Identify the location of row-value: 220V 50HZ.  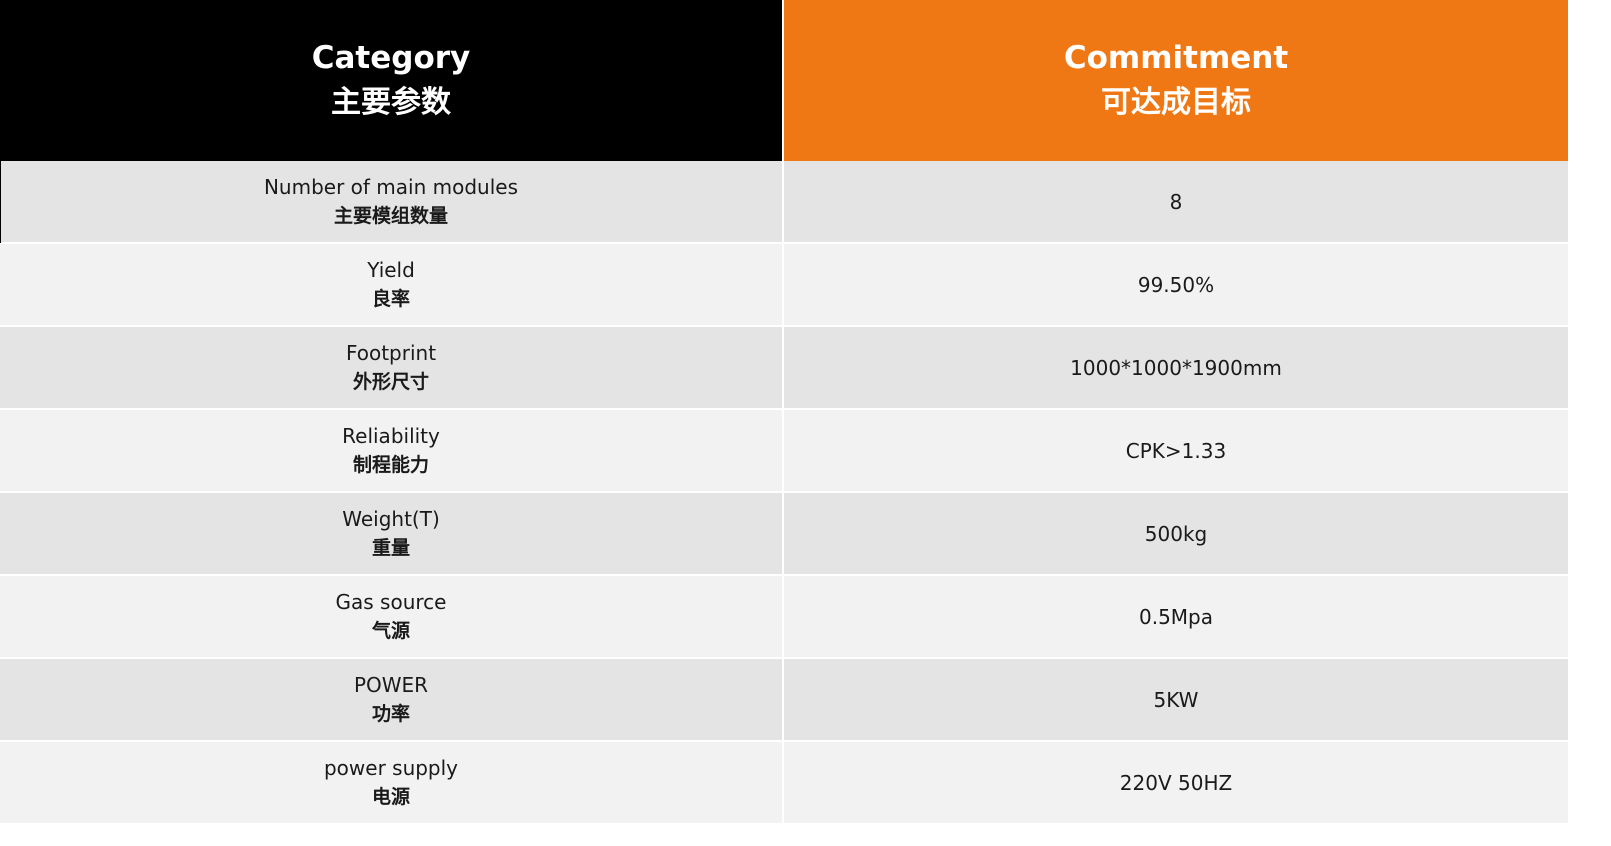
(1176, 782).